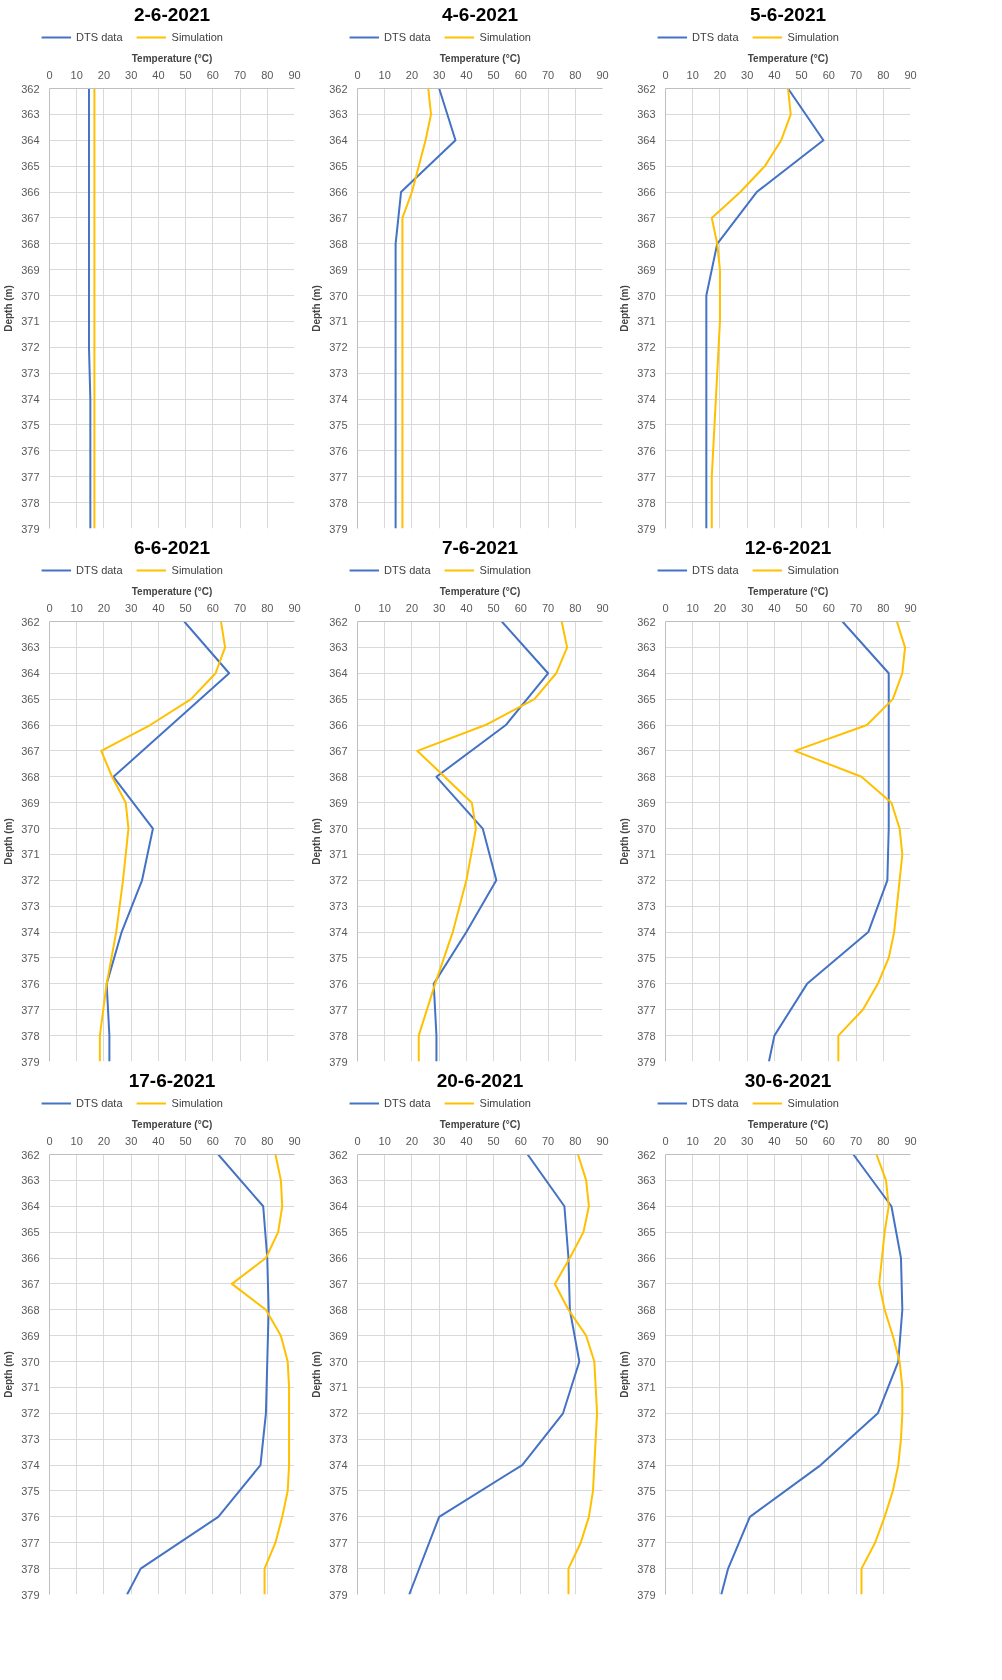  I want to click on y-tick-label: 364, so click(338, 1206).